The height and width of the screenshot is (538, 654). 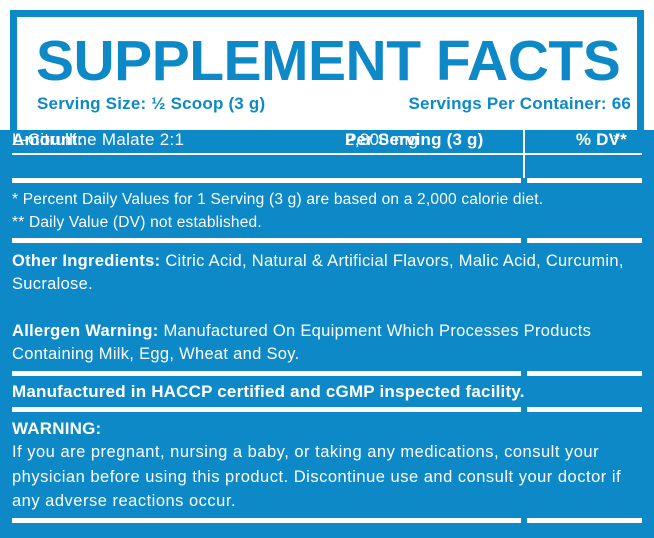 What do you see at coordinates (620, 139) in the screenshot?
I see `ingredient-dv: **` at bounding box center [620, 139].